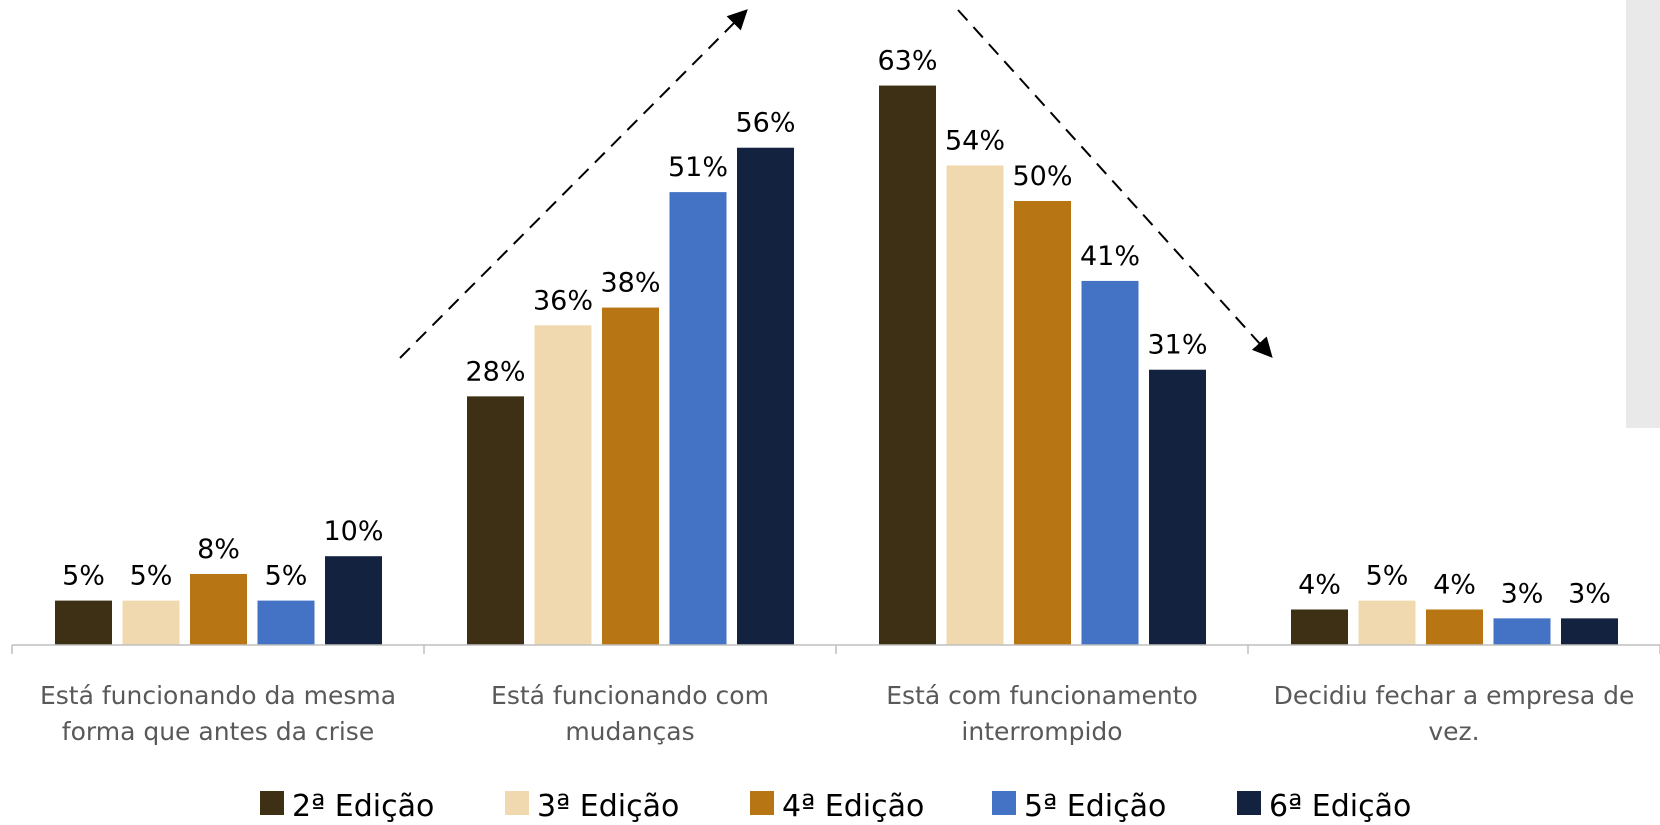 This screenshot has height=825, width=1660. Describe the element at coordinates (353, 531) in the screenshot. I see `data-label: 10%` at that location.